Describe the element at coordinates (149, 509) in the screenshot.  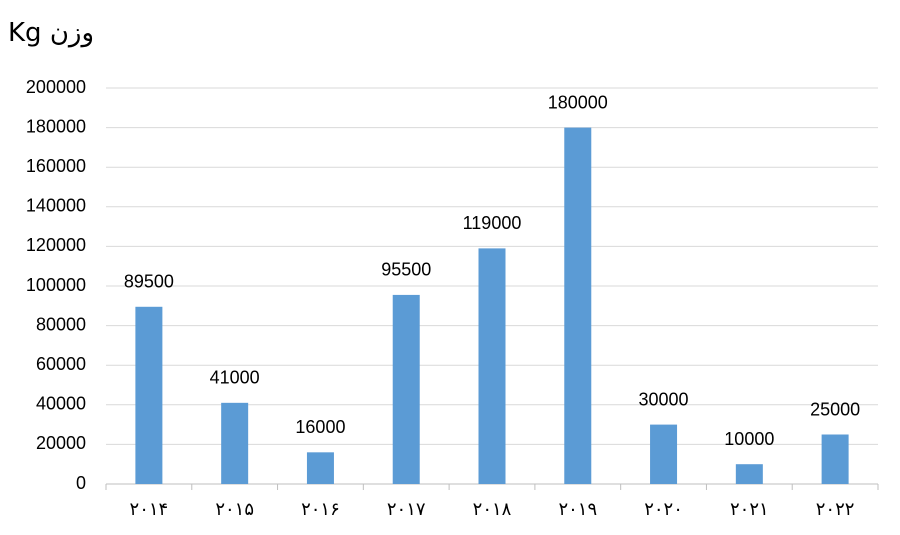
I see `x-tick-label: ۲۰۱۴` at that location.